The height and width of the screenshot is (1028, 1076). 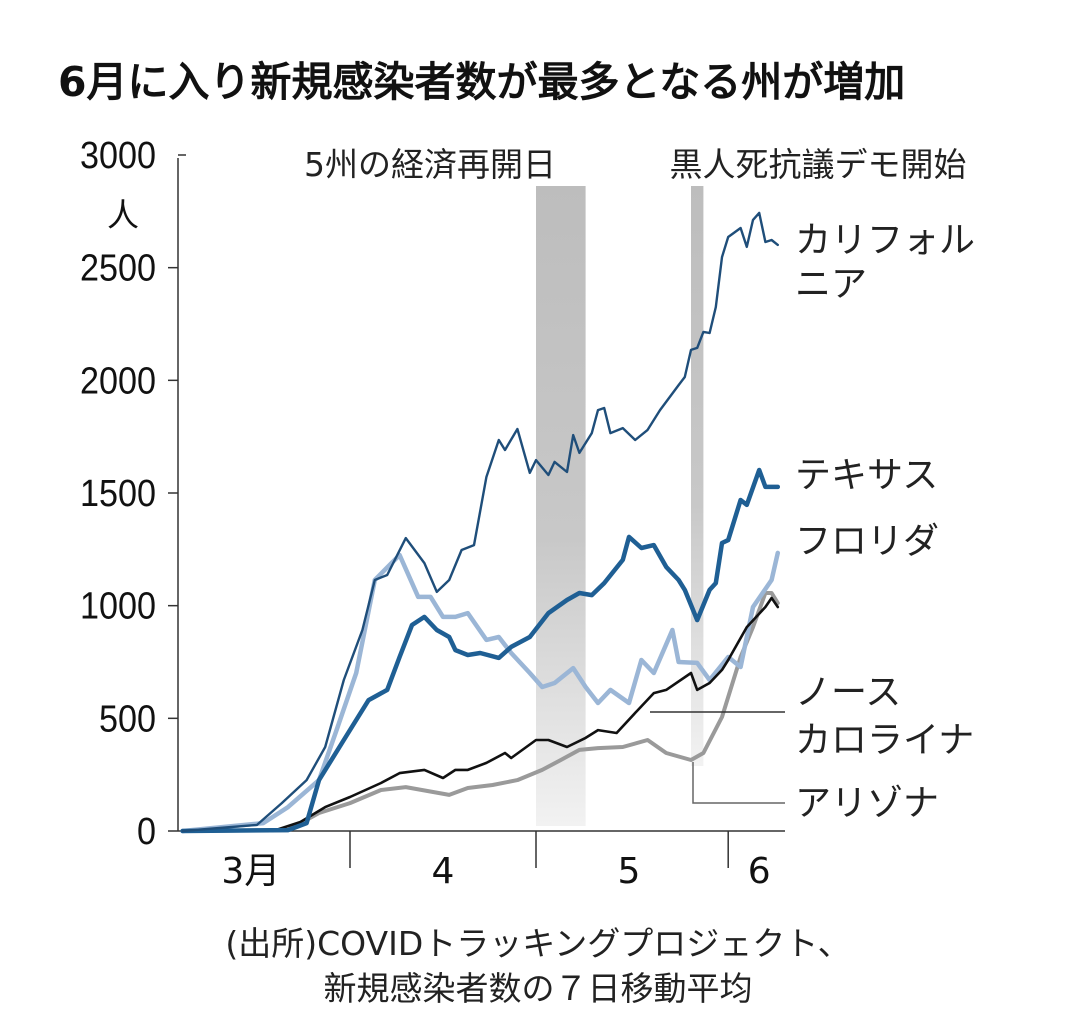 I want to click on series-label: テキサス, so click(x=866, y=475).